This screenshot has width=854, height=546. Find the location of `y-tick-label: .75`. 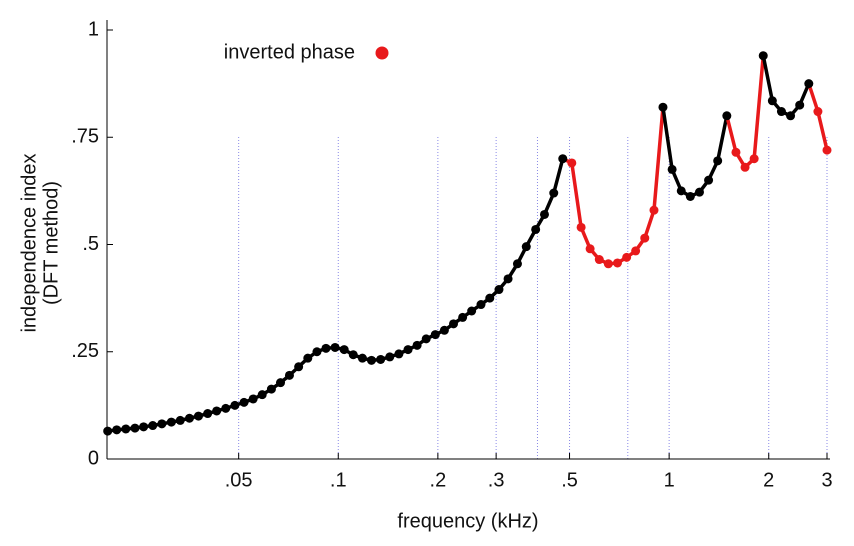

y-tick-label: .75 is located at coordinates (85, 137).